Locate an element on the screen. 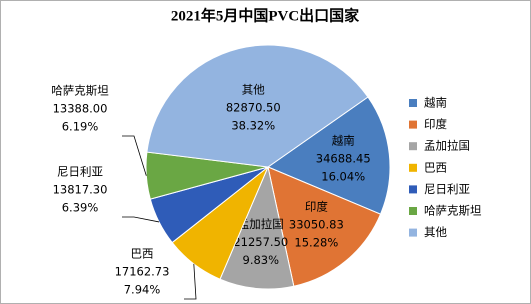 Image resolution: width=531 pixels, height=304 pixels. data-label-category: 其他 is located at coordinates (253, 89).